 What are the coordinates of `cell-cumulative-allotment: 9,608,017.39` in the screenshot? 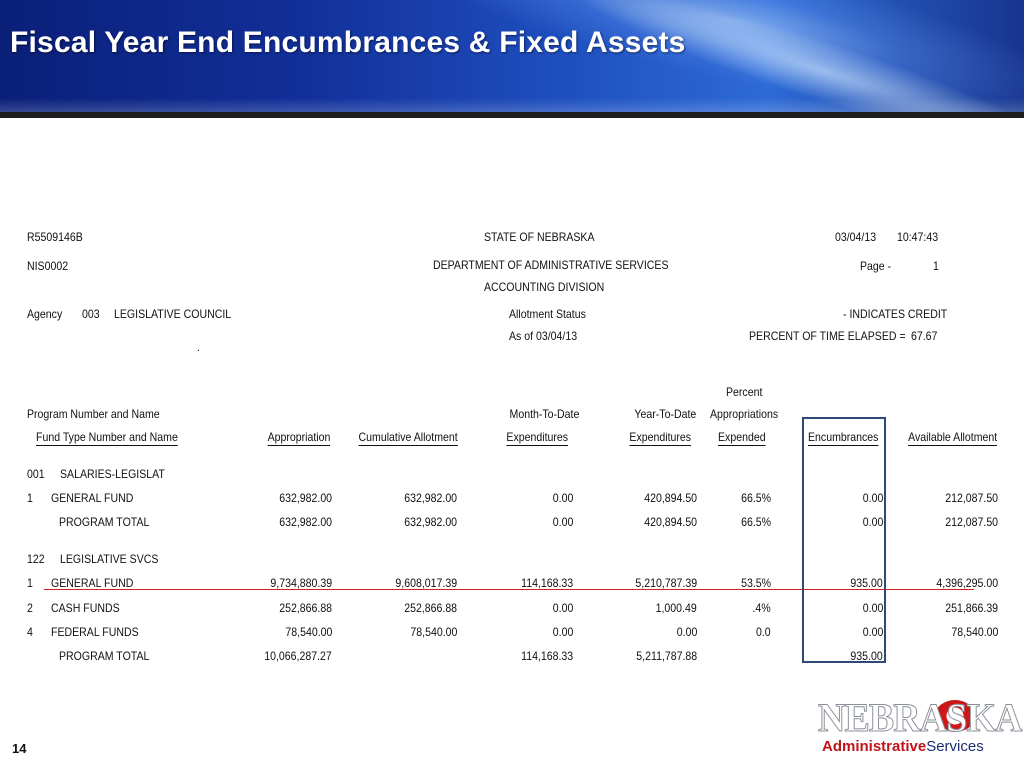 It's located at (426, 583).